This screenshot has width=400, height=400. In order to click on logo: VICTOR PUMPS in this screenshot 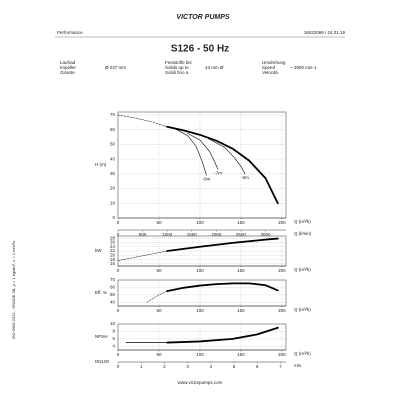, I will do `click(202, 17)`.